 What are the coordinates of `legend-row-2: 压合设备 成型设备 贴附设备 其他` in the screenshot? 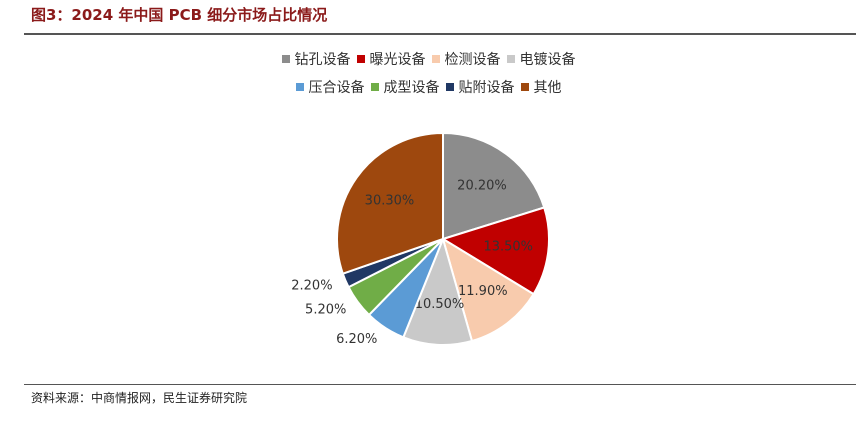 It's located at (428, 87).